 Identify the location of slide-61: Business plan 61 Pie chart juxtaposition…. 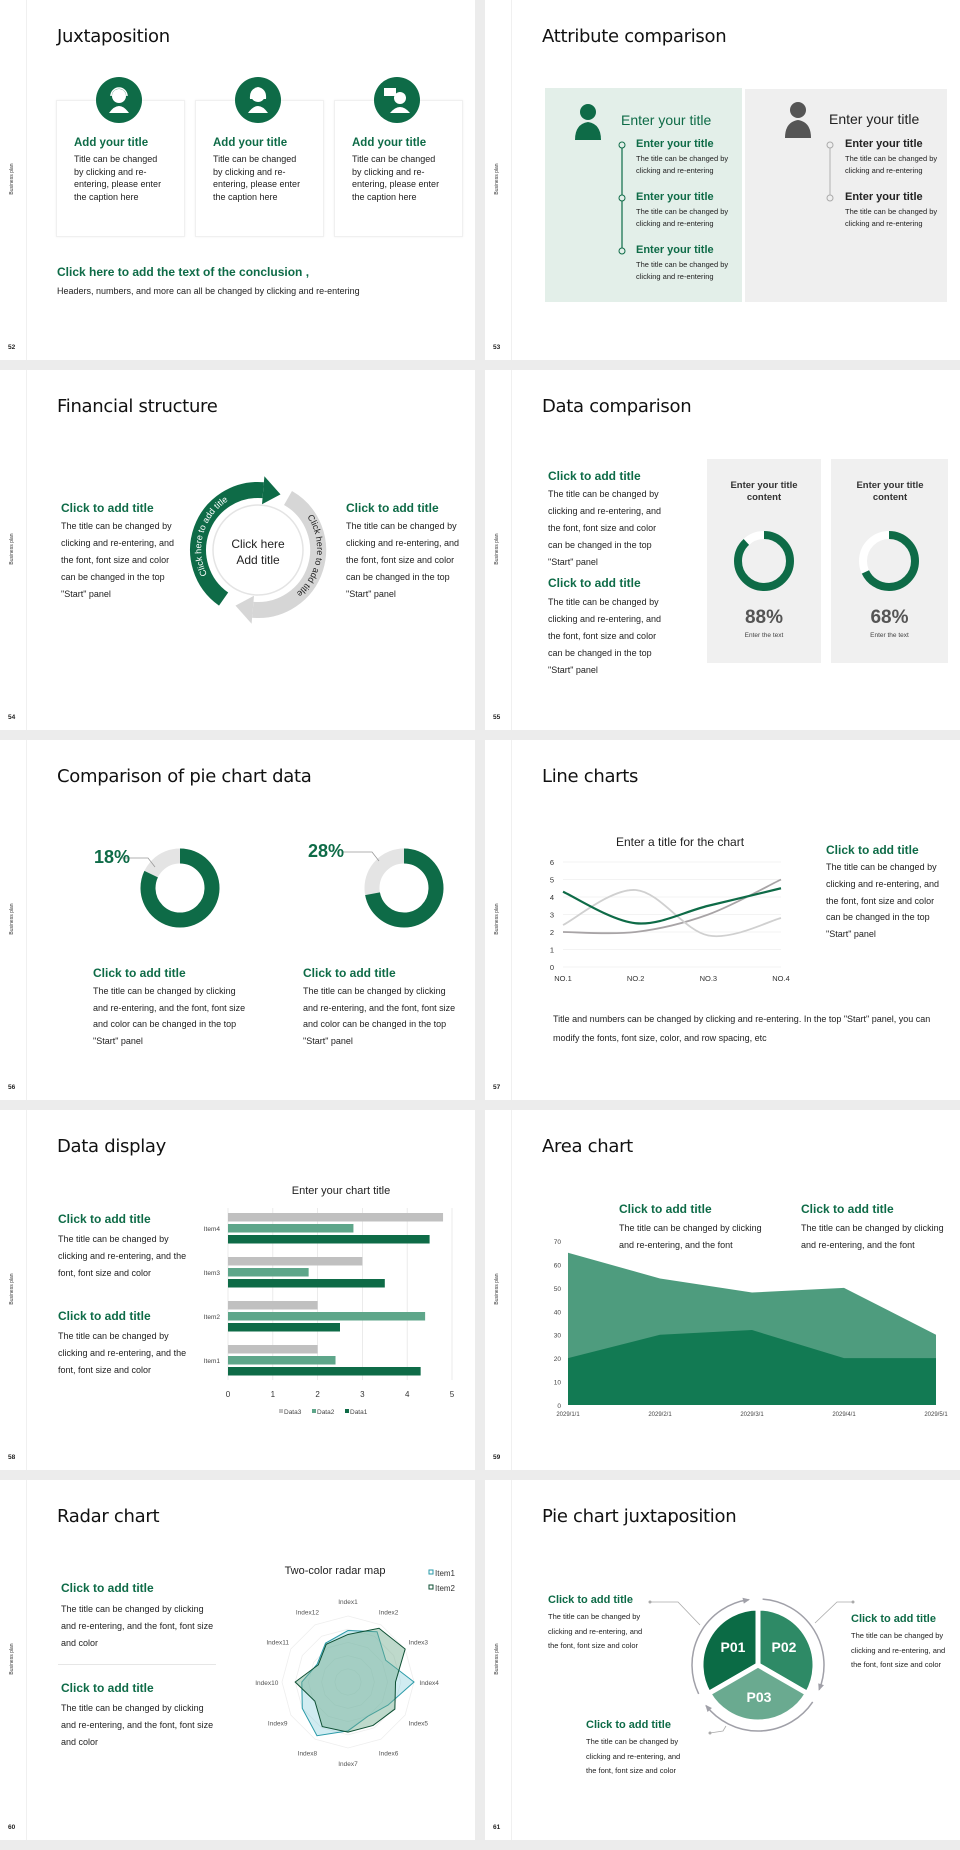
(722, 1660).